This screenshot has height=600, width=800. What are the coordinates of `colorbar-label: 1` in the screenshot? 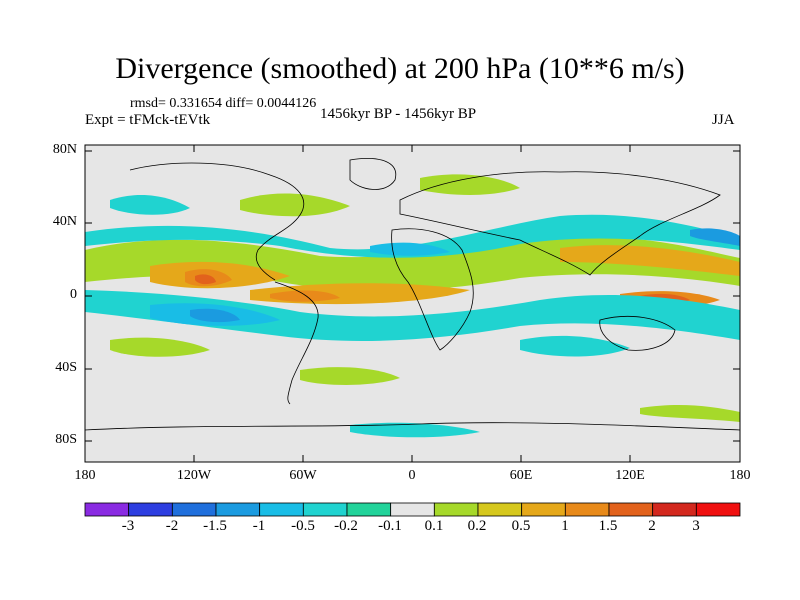 It's located at (565, 526).